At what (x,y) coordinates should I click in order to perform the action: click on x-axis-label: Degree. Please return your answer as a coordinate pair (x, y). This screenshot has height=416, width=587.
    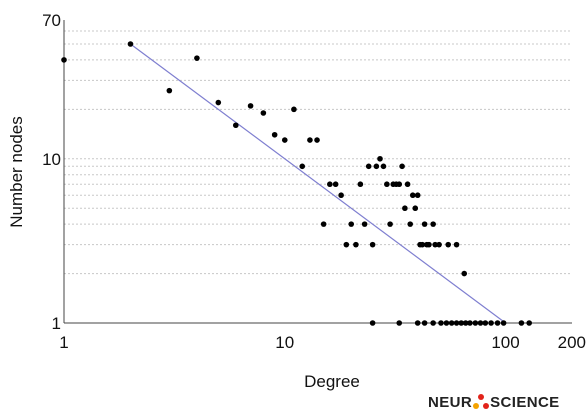
    Looking at the image, I should click on (332, 381).